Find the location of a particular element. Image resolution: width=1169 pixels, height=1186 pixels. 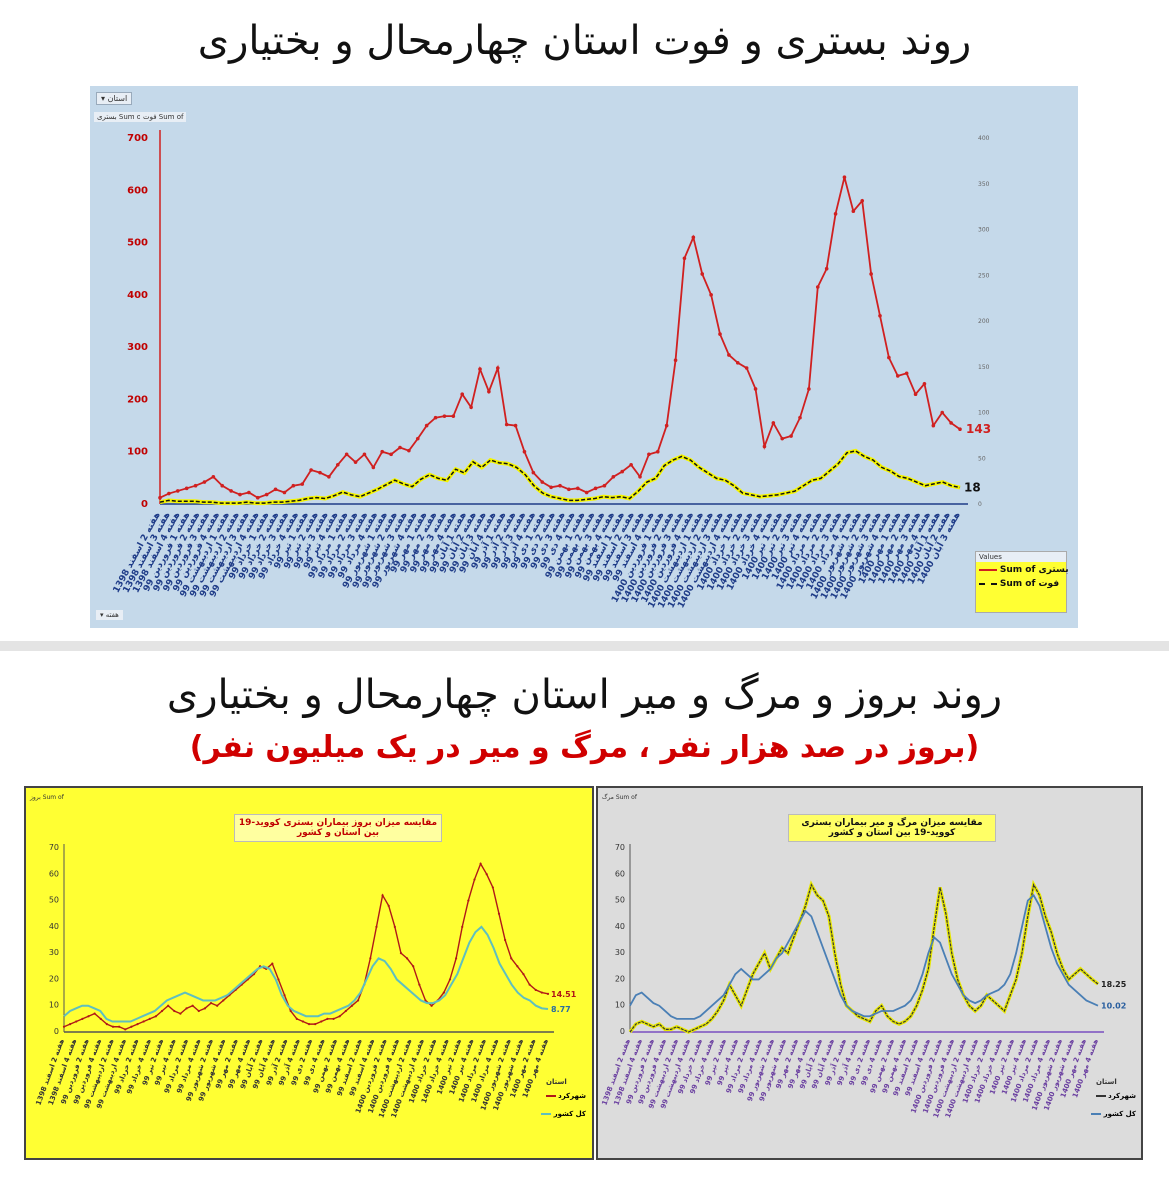

right-tick-label: 100 is located at coordinates (984, 413).